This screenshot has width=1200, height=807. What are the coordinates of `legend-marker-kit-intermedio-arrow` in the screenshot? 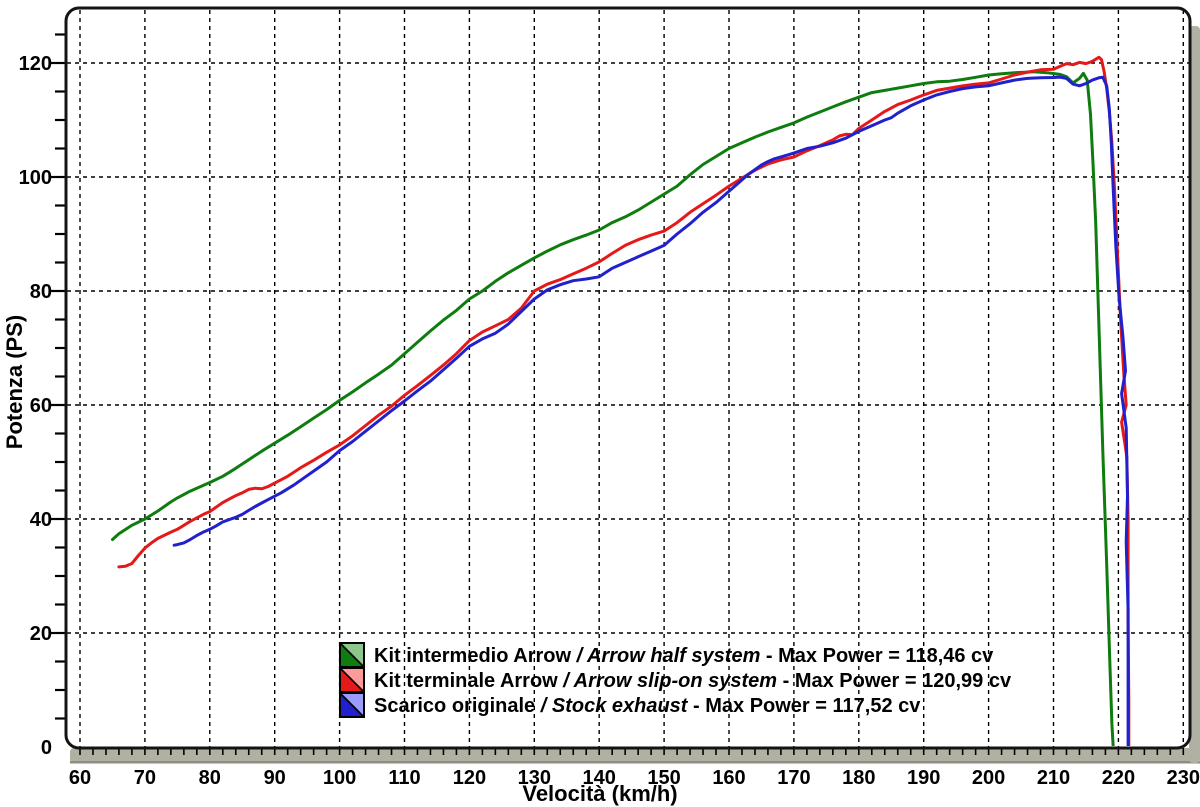 It's located at (352, 655).